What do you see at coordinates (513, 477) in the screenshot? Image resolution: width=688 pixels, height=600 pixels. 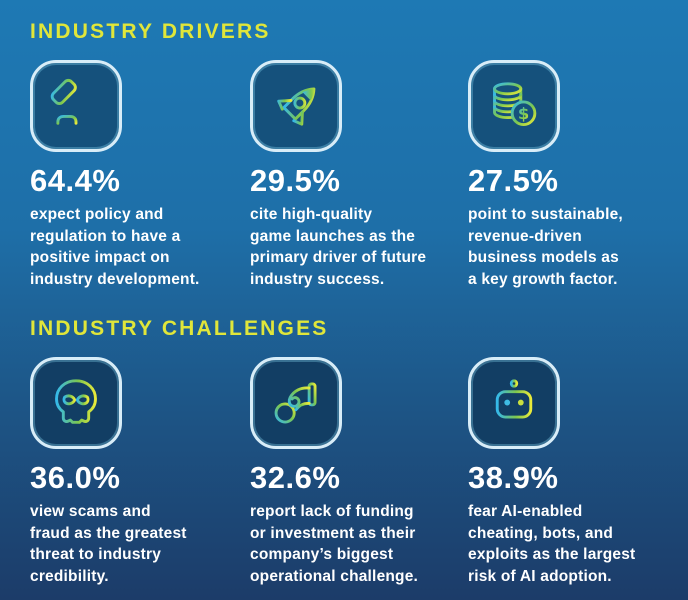 I see `stat-percentage: 38.9%` at bounding box center [513, 477].